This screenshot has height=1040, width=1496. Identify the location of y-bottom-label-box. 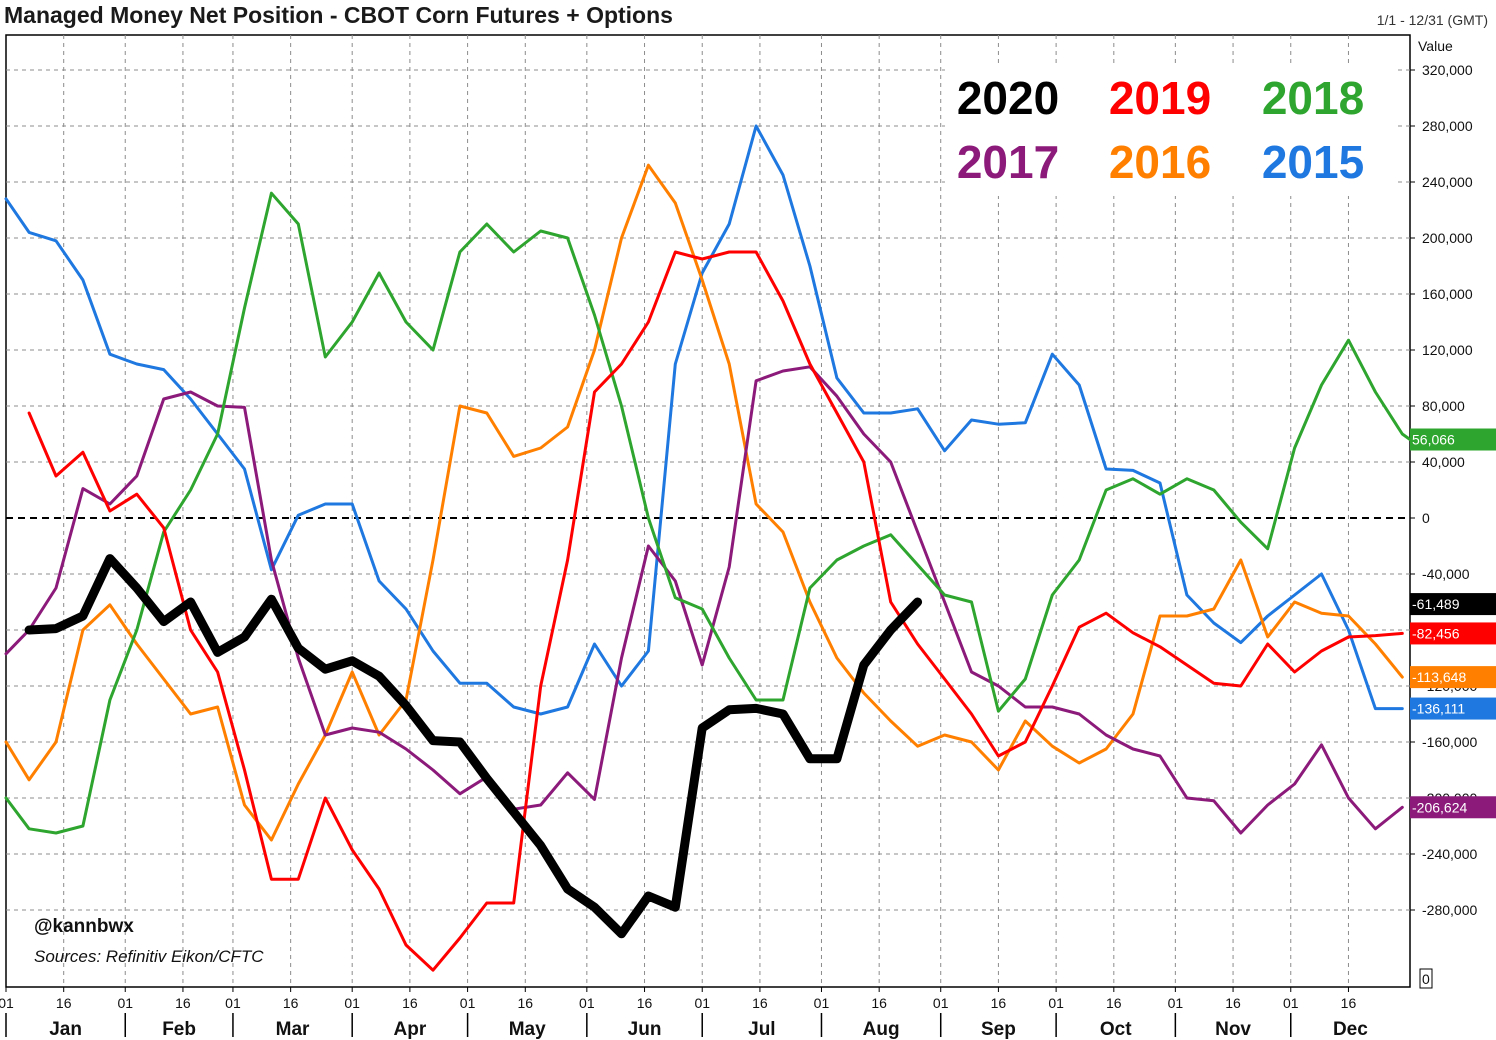
(1426, 978).